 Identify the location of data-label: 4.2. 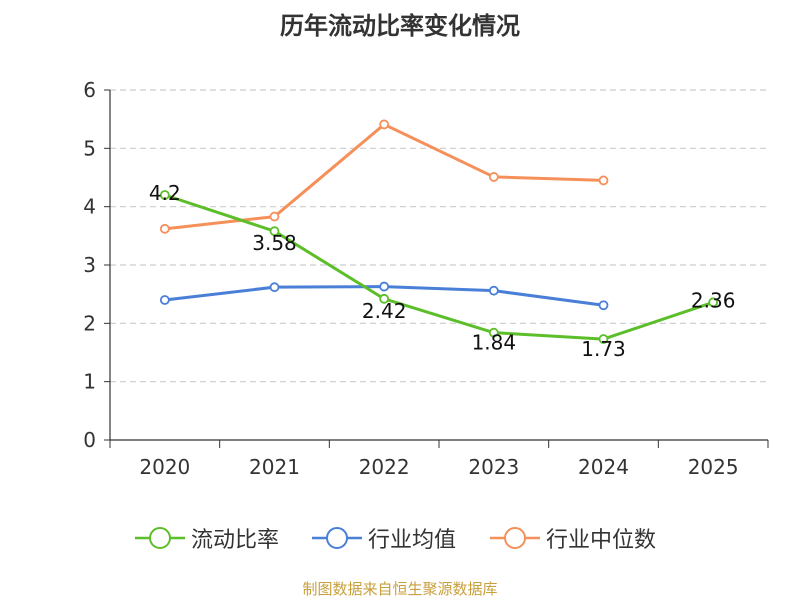
(165, 193).